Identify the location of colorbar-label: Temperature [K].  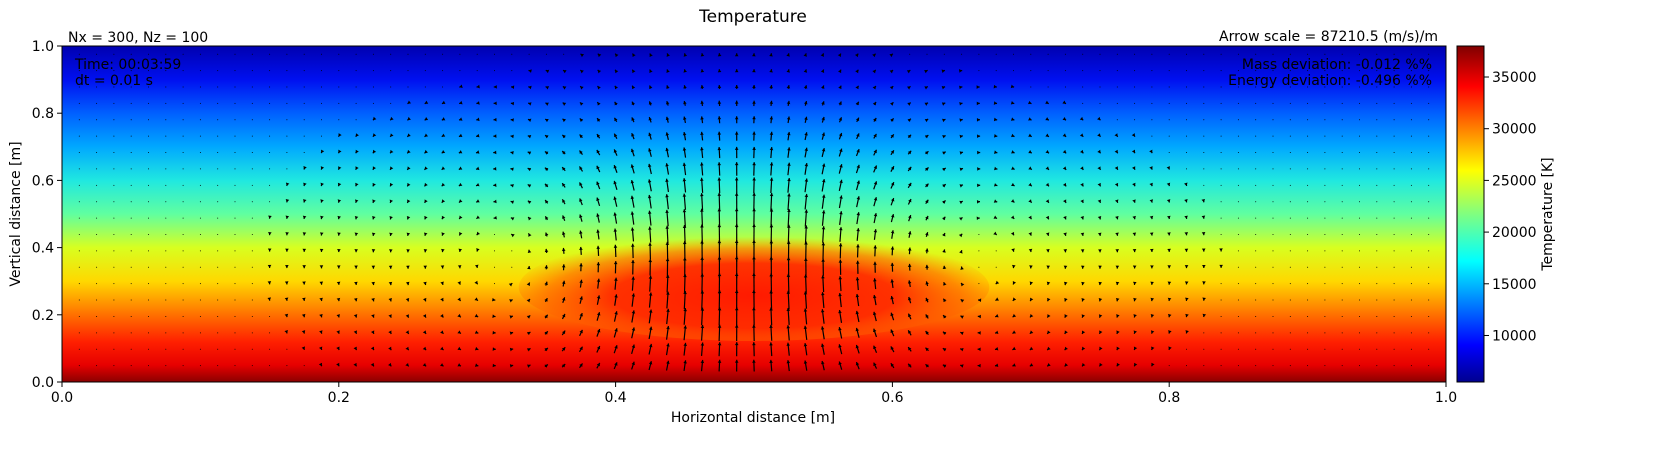
(1548, 214).